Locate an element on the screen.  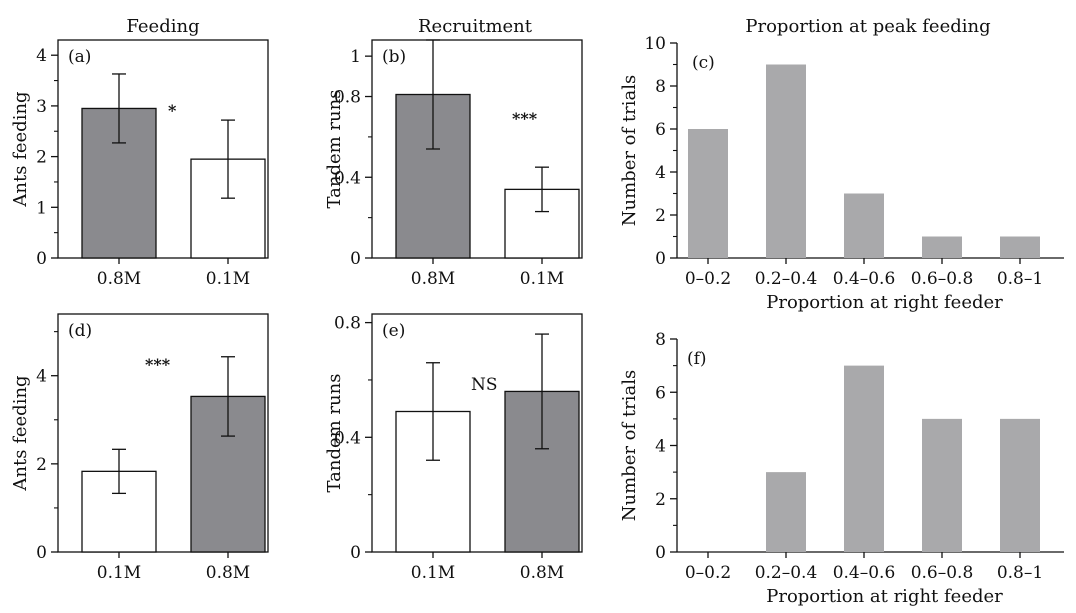
y-tick-label: 10 is located at coordinates (655, 44).